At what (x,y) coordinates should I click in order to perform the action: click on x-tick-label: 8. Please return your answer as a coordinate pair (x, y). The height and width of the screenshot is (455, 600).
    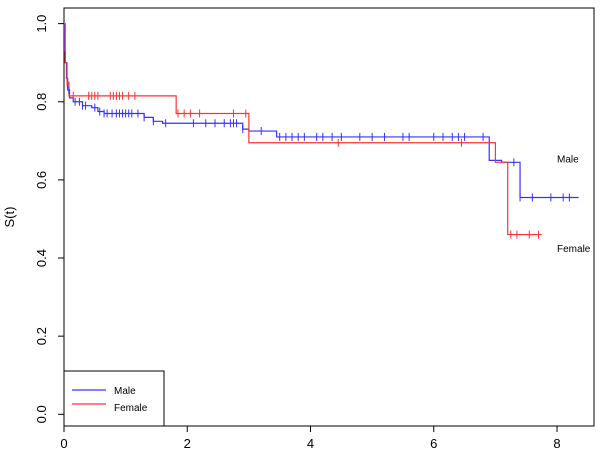
    Looking at the image, I should click on (556, 443).